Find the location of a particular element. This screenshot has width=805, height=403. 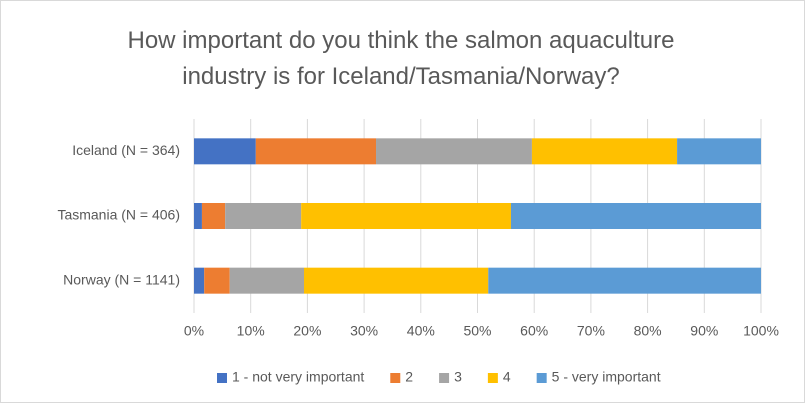

x-tick-label: 70% is located at coordinates (591, 331).